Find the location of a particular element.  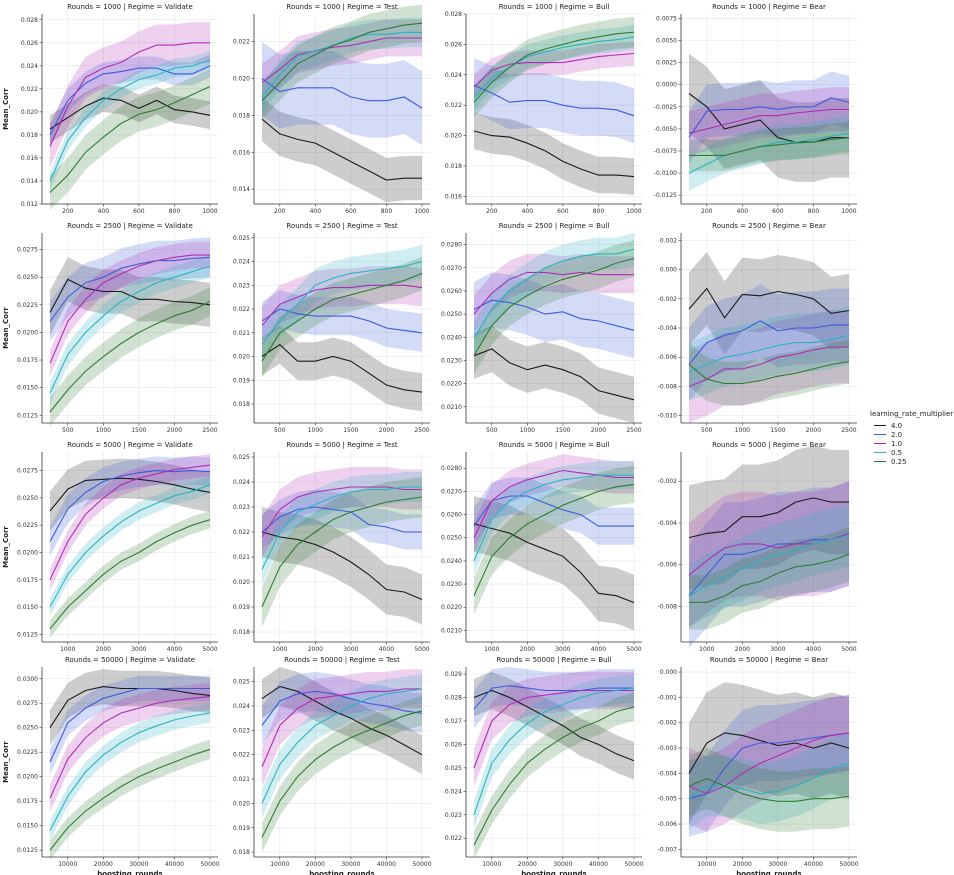

y-tick-label: 0.020 is located at coordinates (453, 136).